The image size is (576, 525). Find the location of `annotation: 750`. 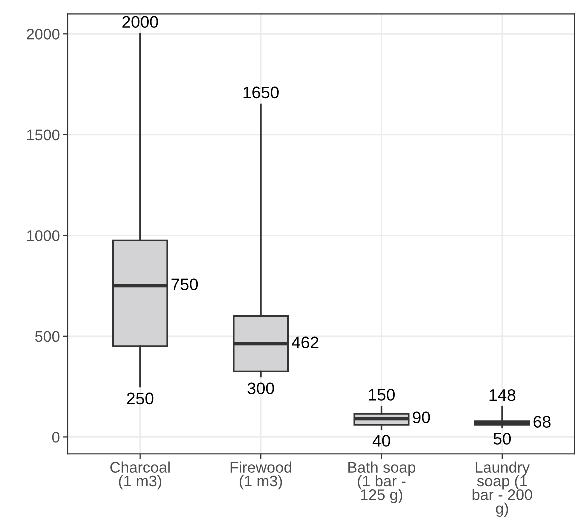

annotation: 750 is located at coordinates (185, 284).